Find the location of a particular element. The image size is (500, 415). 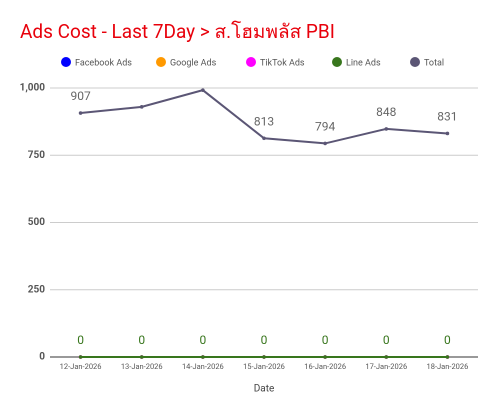

x-tick-label: 12-Jan-2026 is located at coordinates (81, 366).